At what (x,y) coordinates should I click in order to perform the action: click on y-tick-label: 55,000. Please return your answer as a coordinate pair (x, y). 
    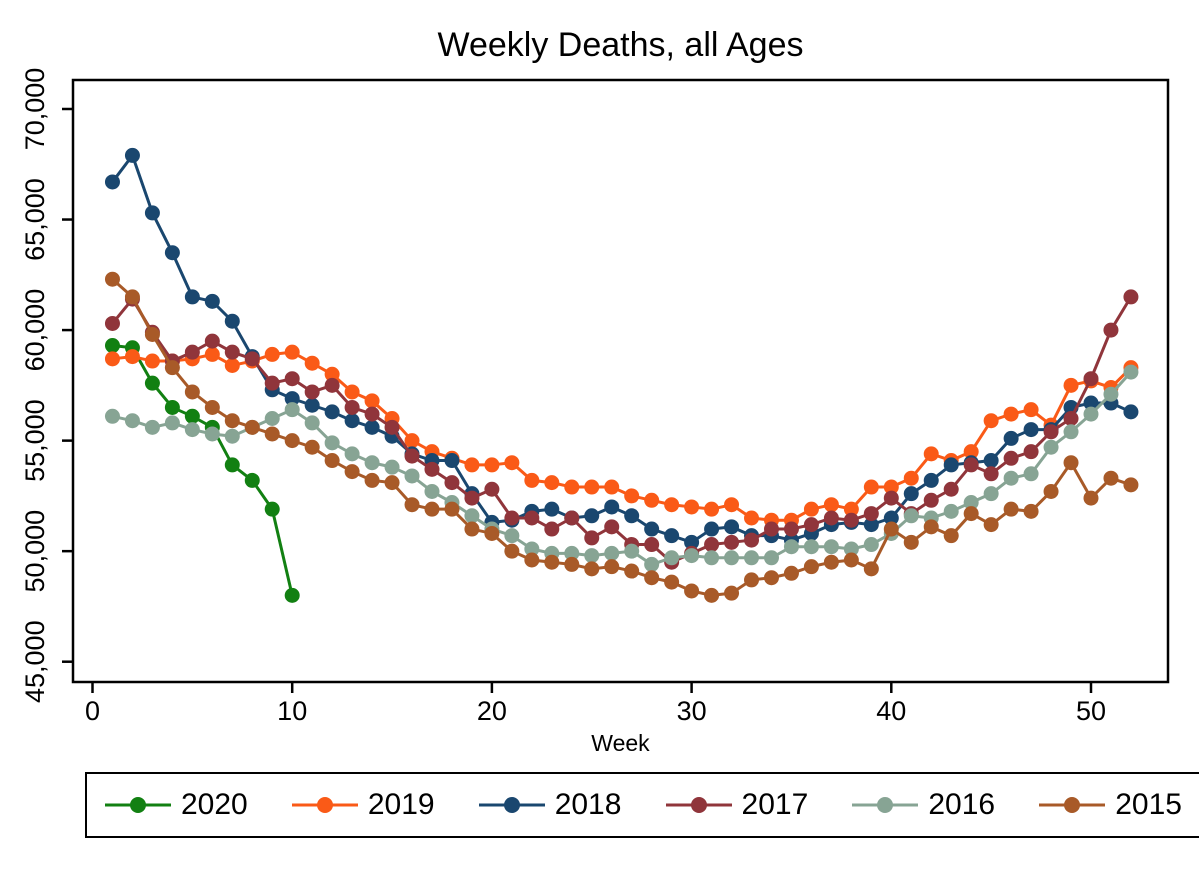
    Looking at the image, I should click on (35, 440).